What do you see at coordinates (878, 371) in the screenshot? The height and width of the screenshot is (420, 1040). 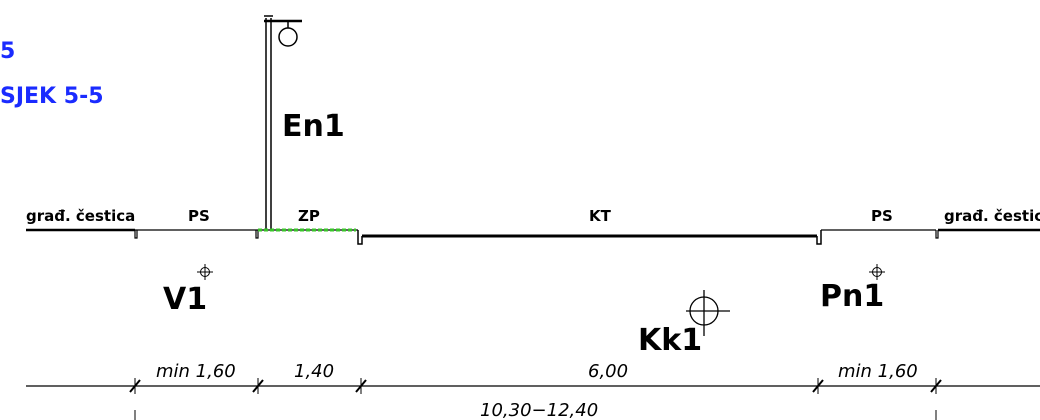 I see `dimension-ps-right: min 1,60` at bounding box center [878, 371].